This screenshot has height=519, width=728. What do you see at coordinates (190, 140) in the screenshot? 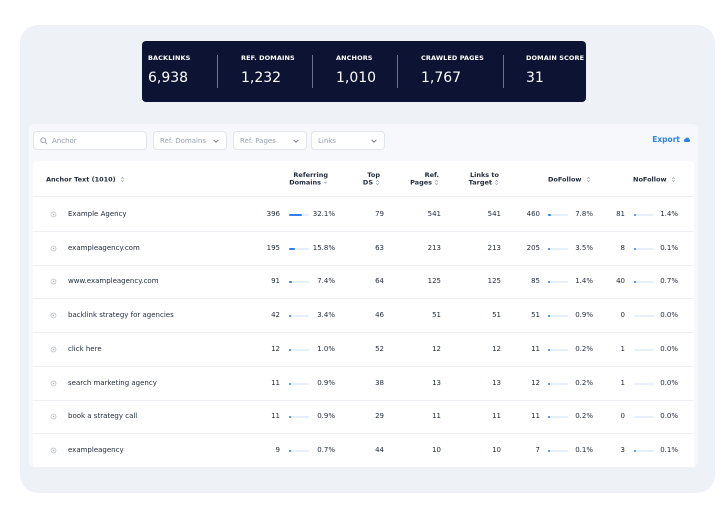
I see `ref-domains-dropdown: Ref. Domains` at bounding box center [190, 140].